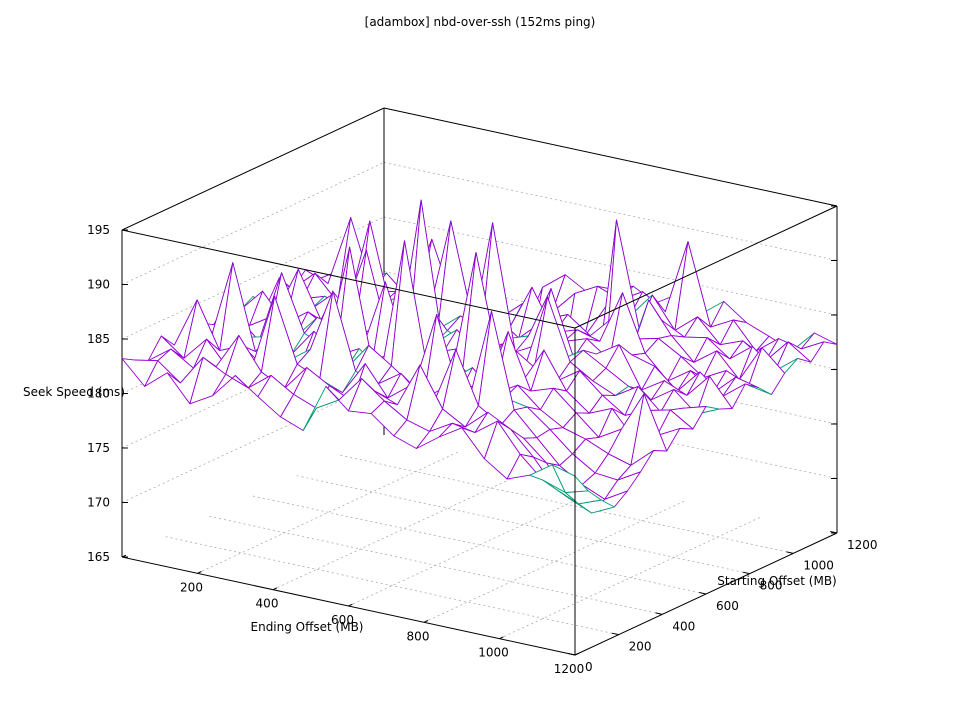 The width and height of the screenshot is (960, 720). I want to click on x-tick-label: 1000, so click(493, 653).